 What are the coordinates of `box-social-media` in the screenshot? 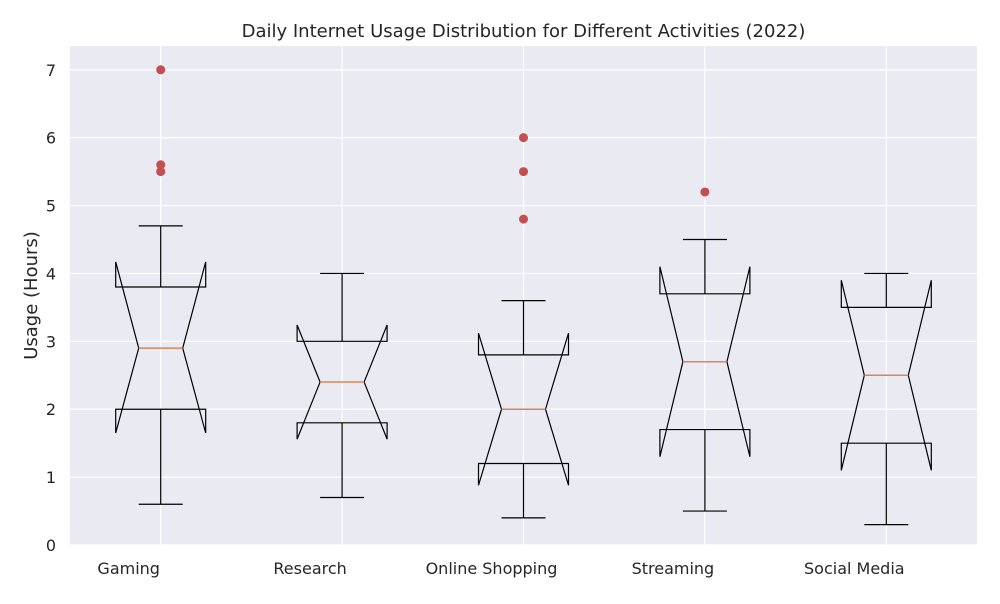 It's located at (886, 399).